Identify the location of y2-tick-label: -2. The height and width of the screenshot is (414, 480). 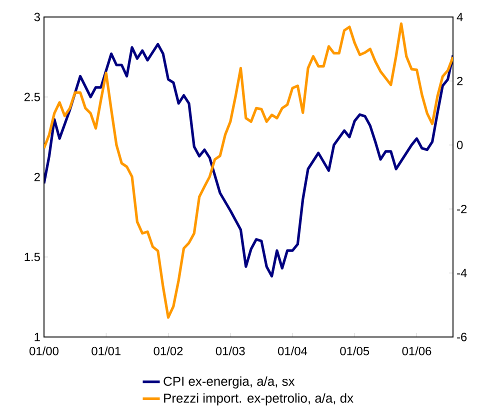
(462, 209).